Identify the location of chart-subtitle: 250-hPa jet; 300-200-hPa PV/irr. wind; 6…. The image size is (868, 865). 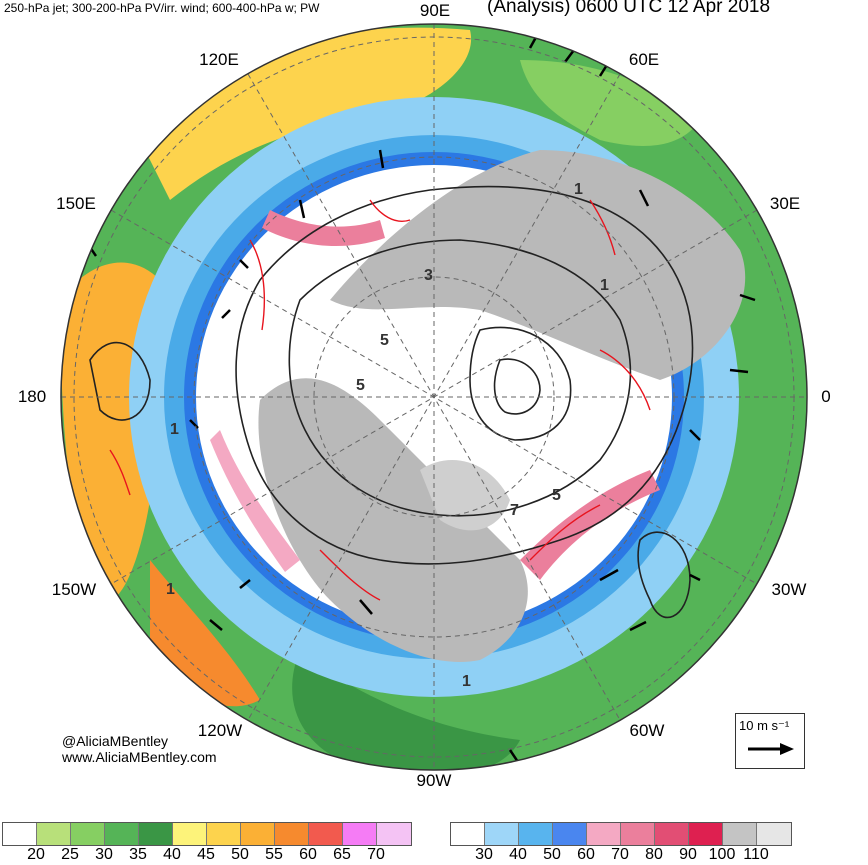
(162, 8).